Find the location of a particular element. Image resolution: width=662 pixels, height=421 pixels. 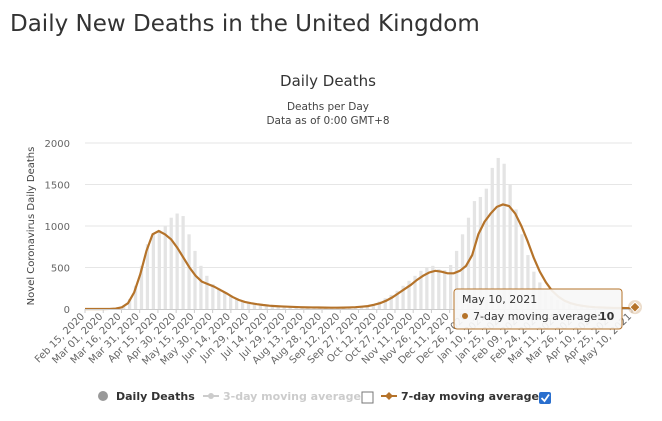

legend-item-3-day-average: 3-day moving average is located at coordinates (282, 396).